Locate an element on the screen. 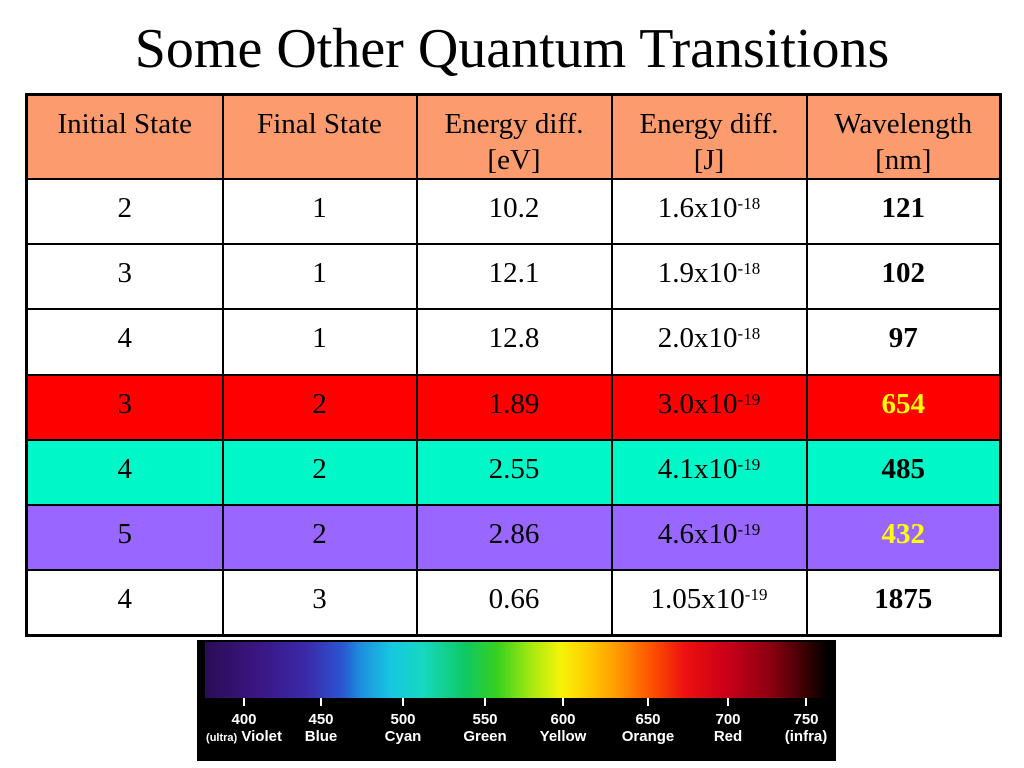 The width and height of the screenshot is (1024, 768). cell-wavelength: 102 is located at coordinates (903, 277).